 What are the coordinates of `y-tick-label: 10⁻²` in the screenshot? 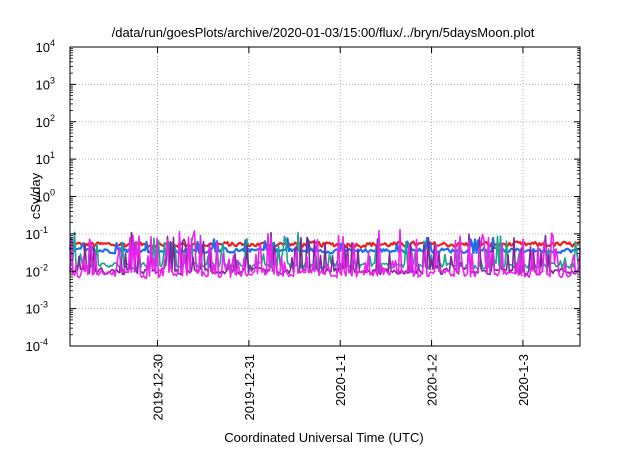 It's located at (37, 270).